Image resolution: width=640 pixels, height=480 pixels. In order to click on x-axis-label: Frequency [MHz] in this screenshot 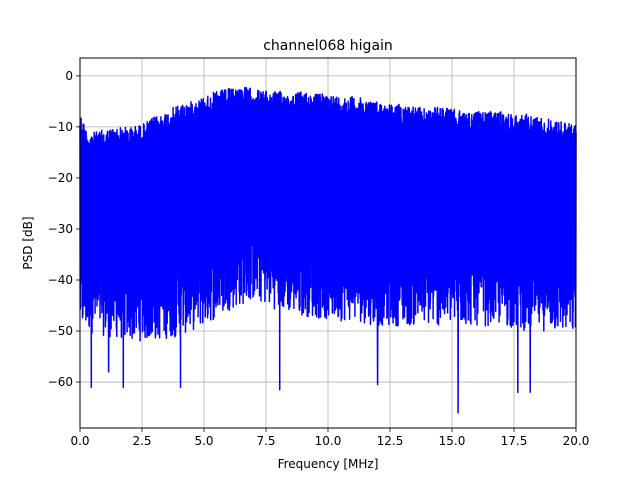, I will do `click(328, 464)`.